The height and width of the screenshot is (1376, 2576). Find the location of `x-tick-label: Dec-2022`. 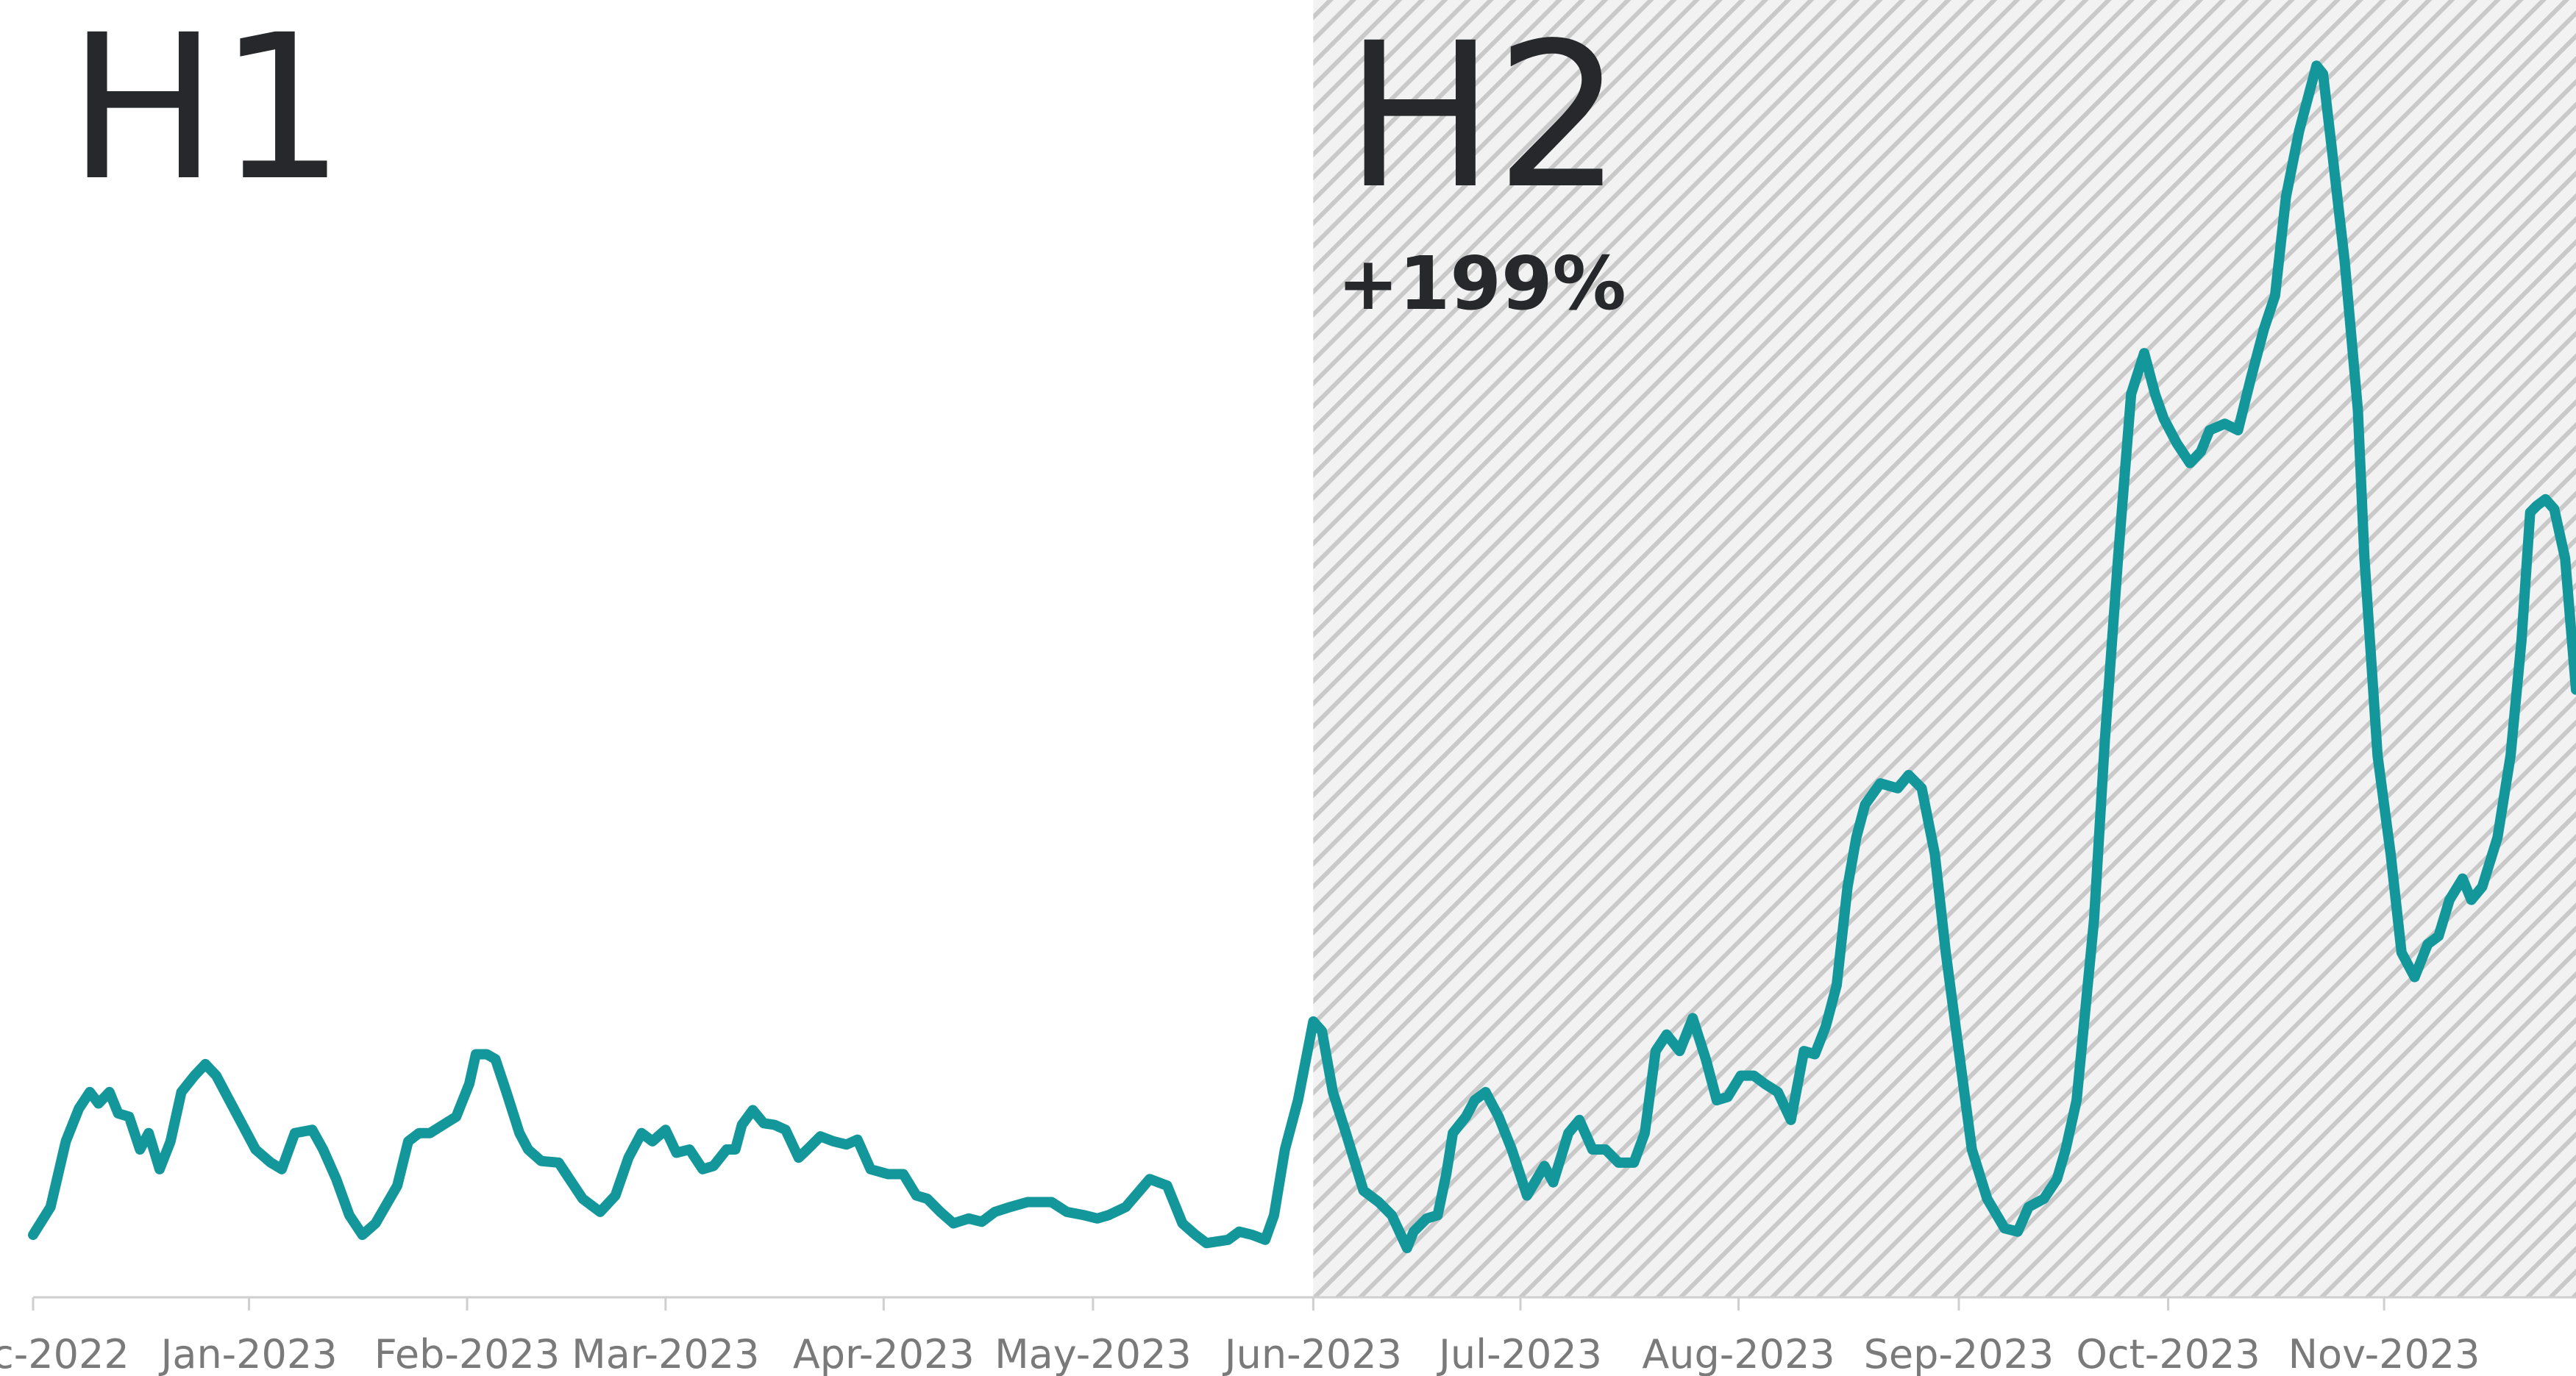

x-tick-label: Dec-2022 is located at coordinates (64, 1353).